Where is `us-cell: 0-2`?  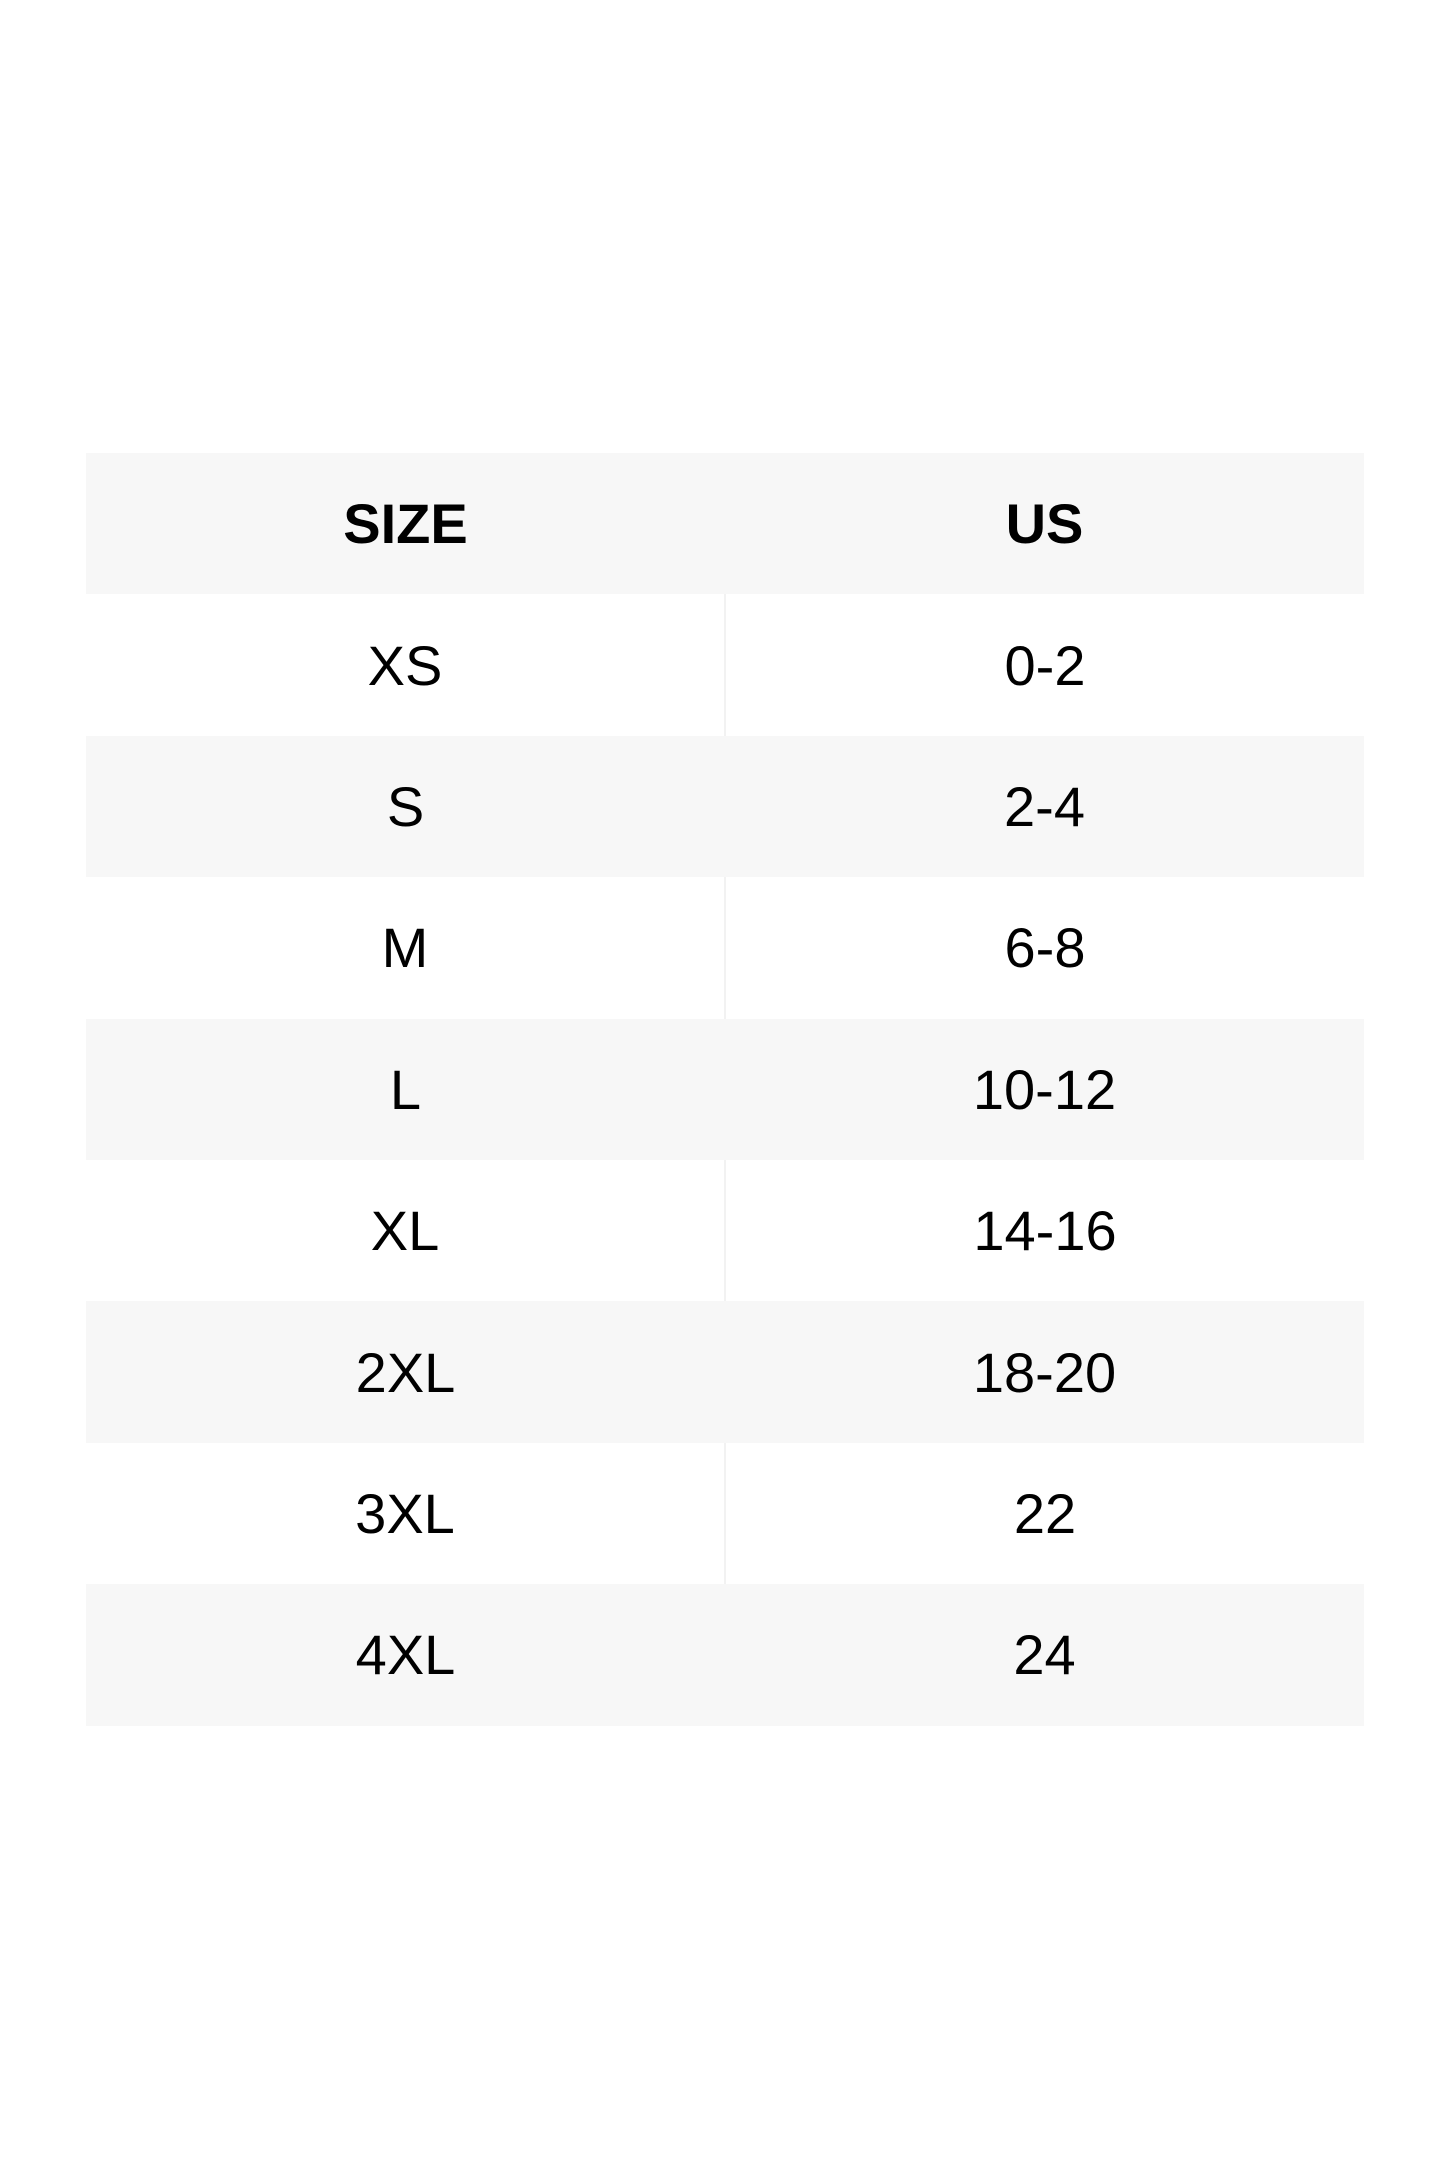 us-cell: 0-2 is located at coordinates (1044, 665).